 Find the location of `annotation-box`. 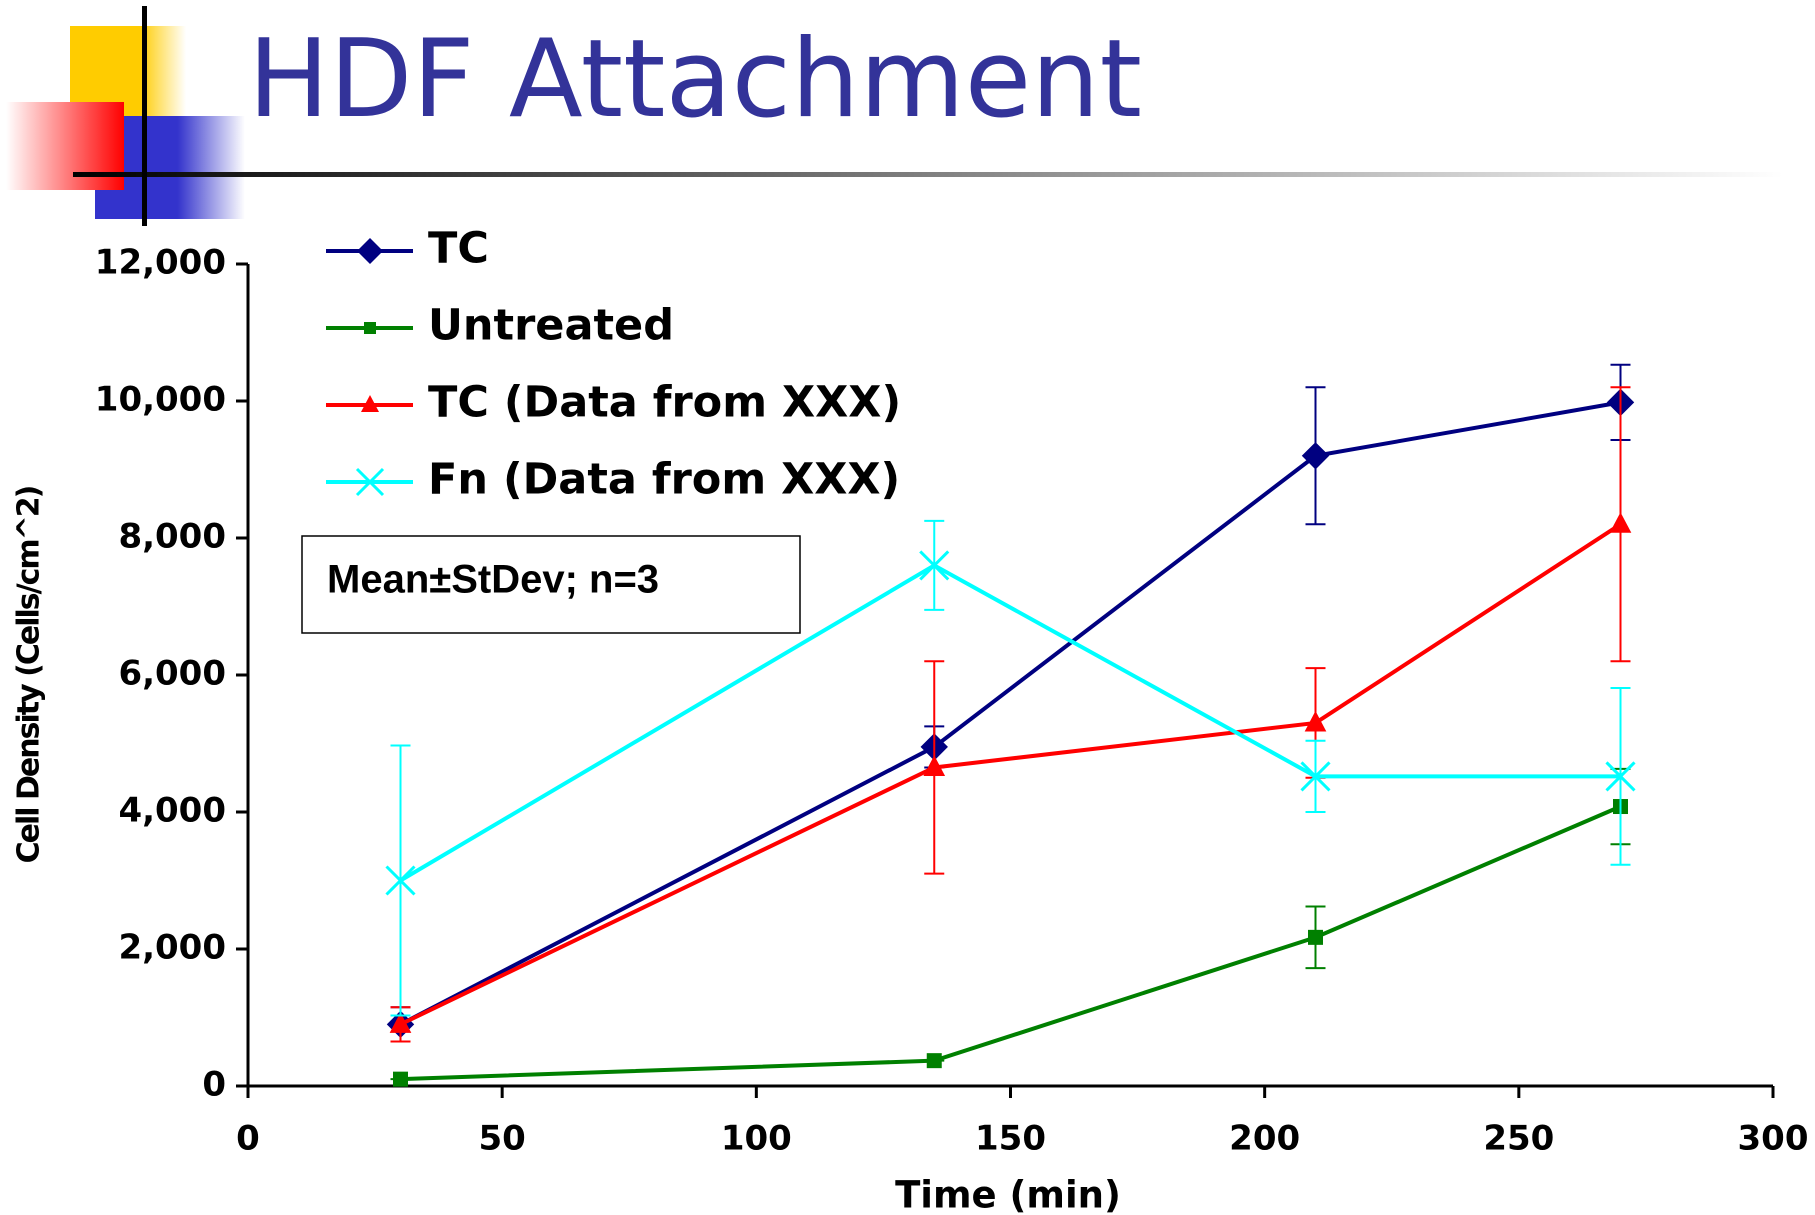

annotation-box is located at coordinates (551, 584).